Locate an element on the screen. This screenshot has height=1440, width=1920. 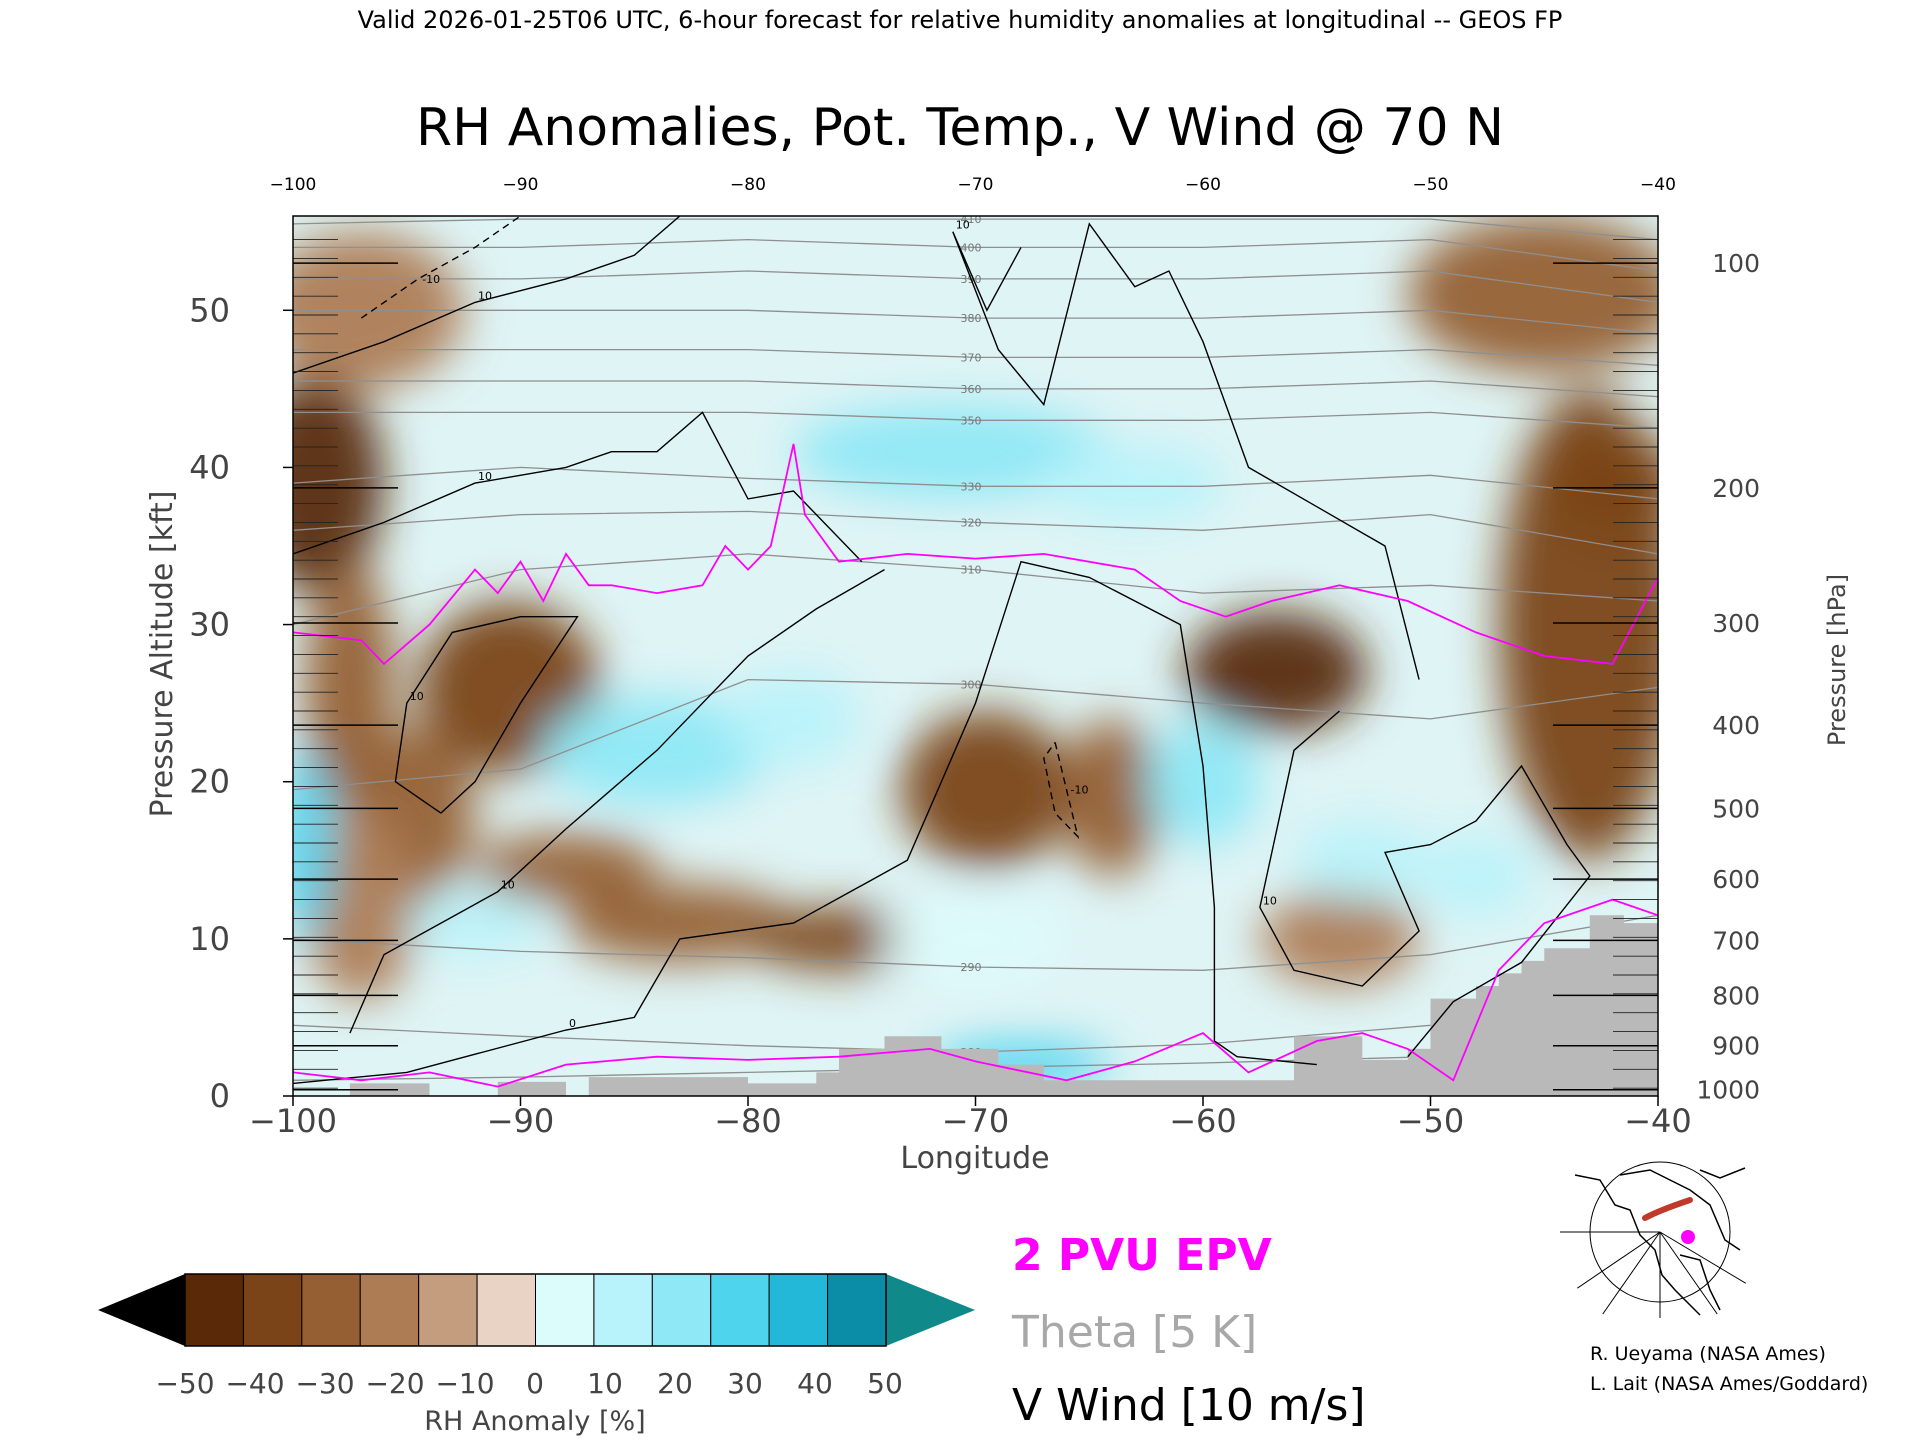
pressure-tick-label: 200 is located at coordinates (1736, 488).